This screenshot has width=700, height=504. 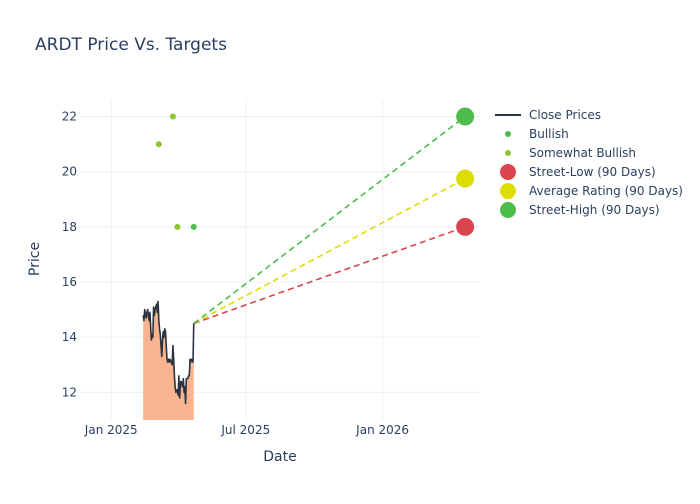 What do you see at coordinates (245, 430) in the screenshot?
I see `x-tick-label: Jul 2025` at bounding box center [245, 430].